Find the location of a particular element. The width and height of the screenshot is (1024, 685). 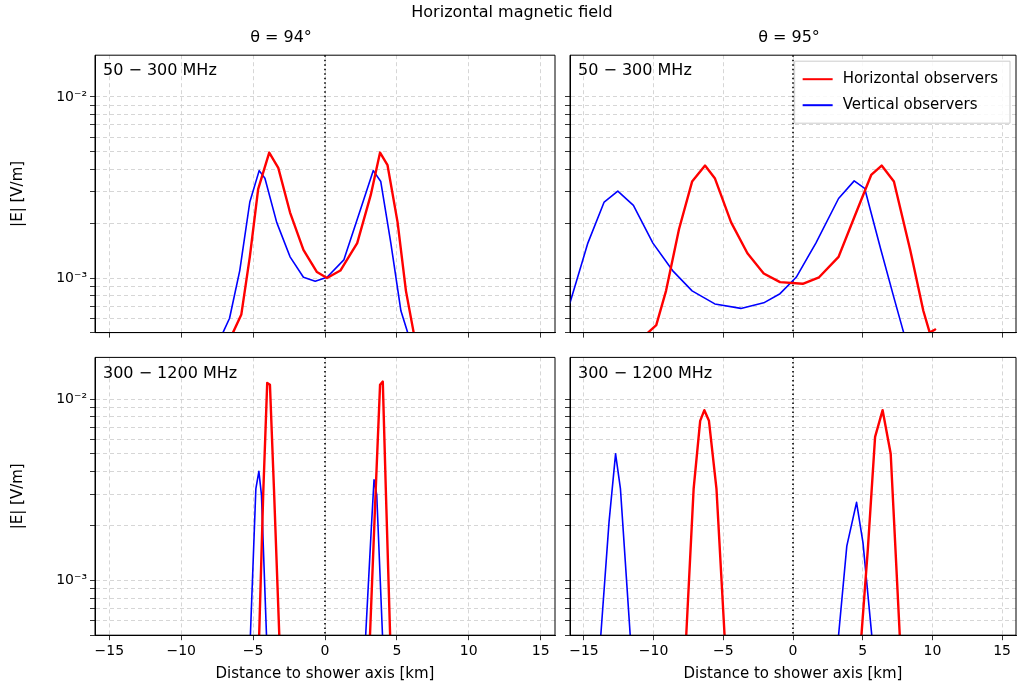

chart-subtitle: θ = 95° is located at coordinates (789, 36).